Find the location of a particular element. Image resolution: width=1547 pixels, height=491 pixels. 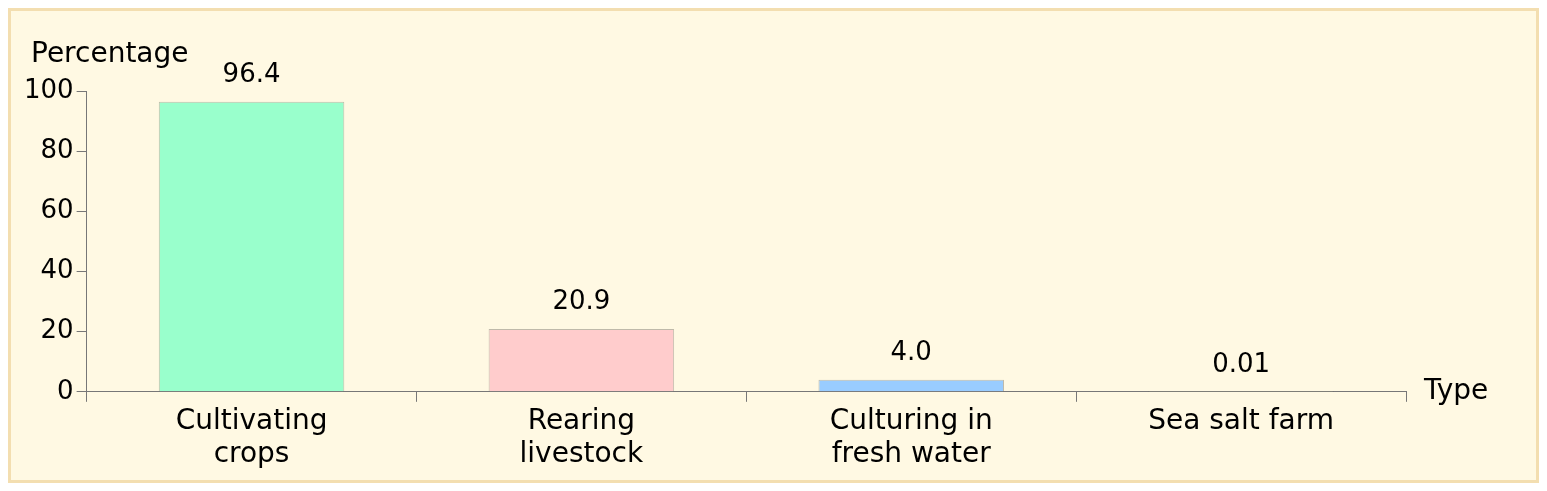

x-tick-label: Cultivating crops is located at coordinates (251, 436).